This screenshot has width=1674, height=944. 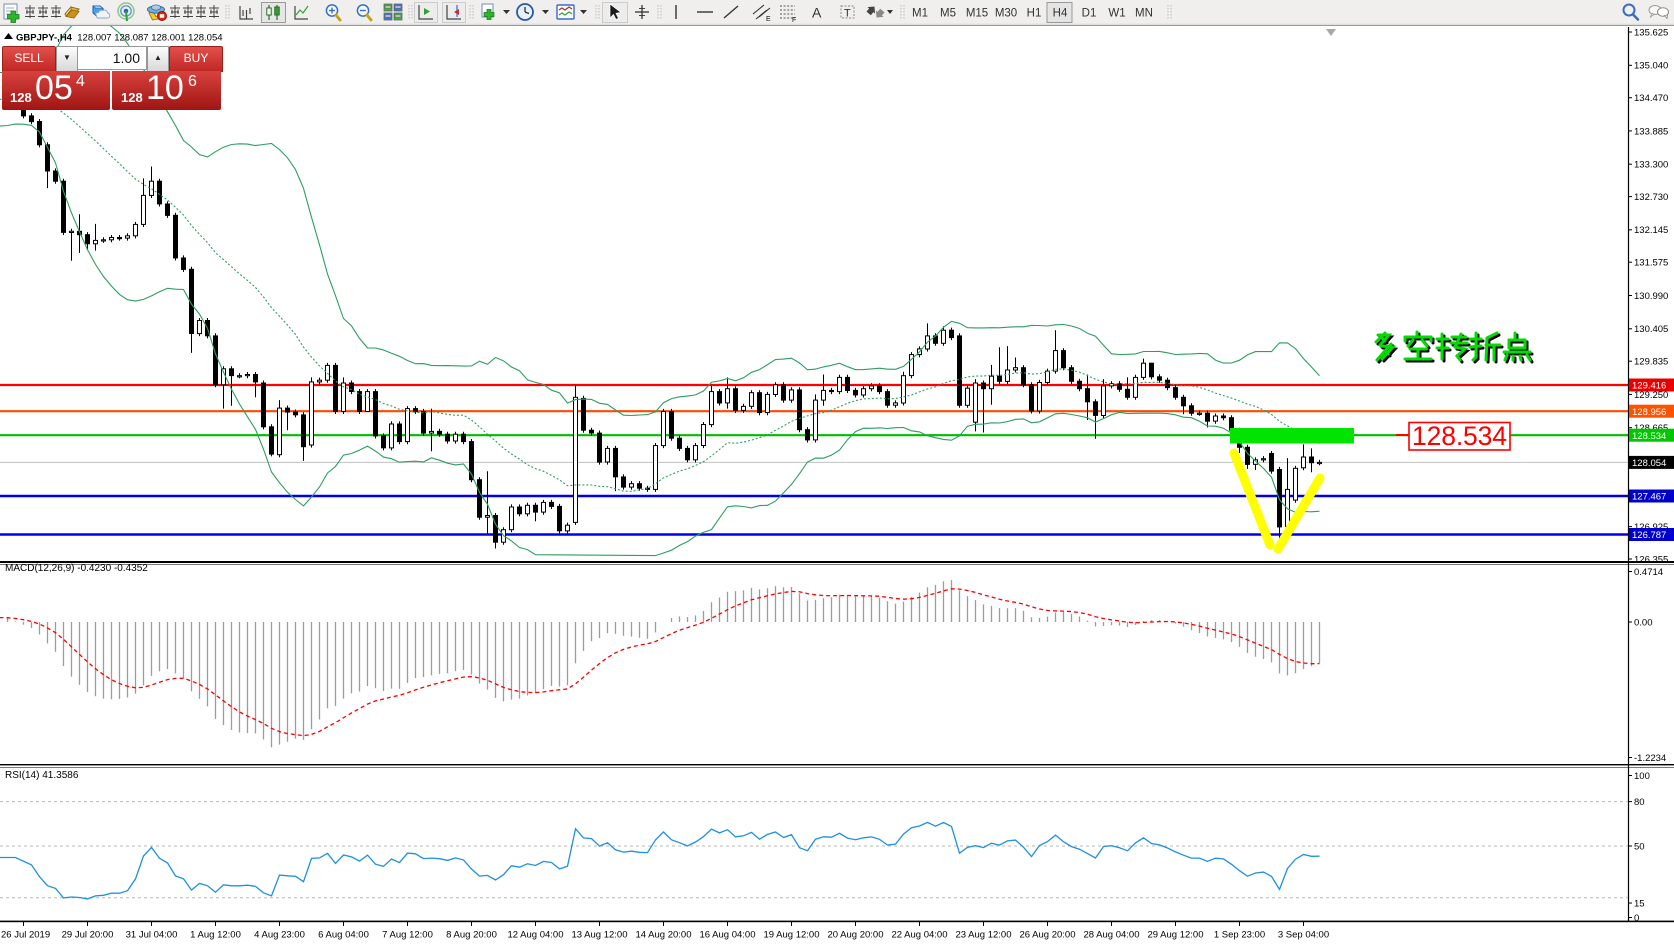 I want to click on svg-text: 128.054, so click(x=1649, y=463).